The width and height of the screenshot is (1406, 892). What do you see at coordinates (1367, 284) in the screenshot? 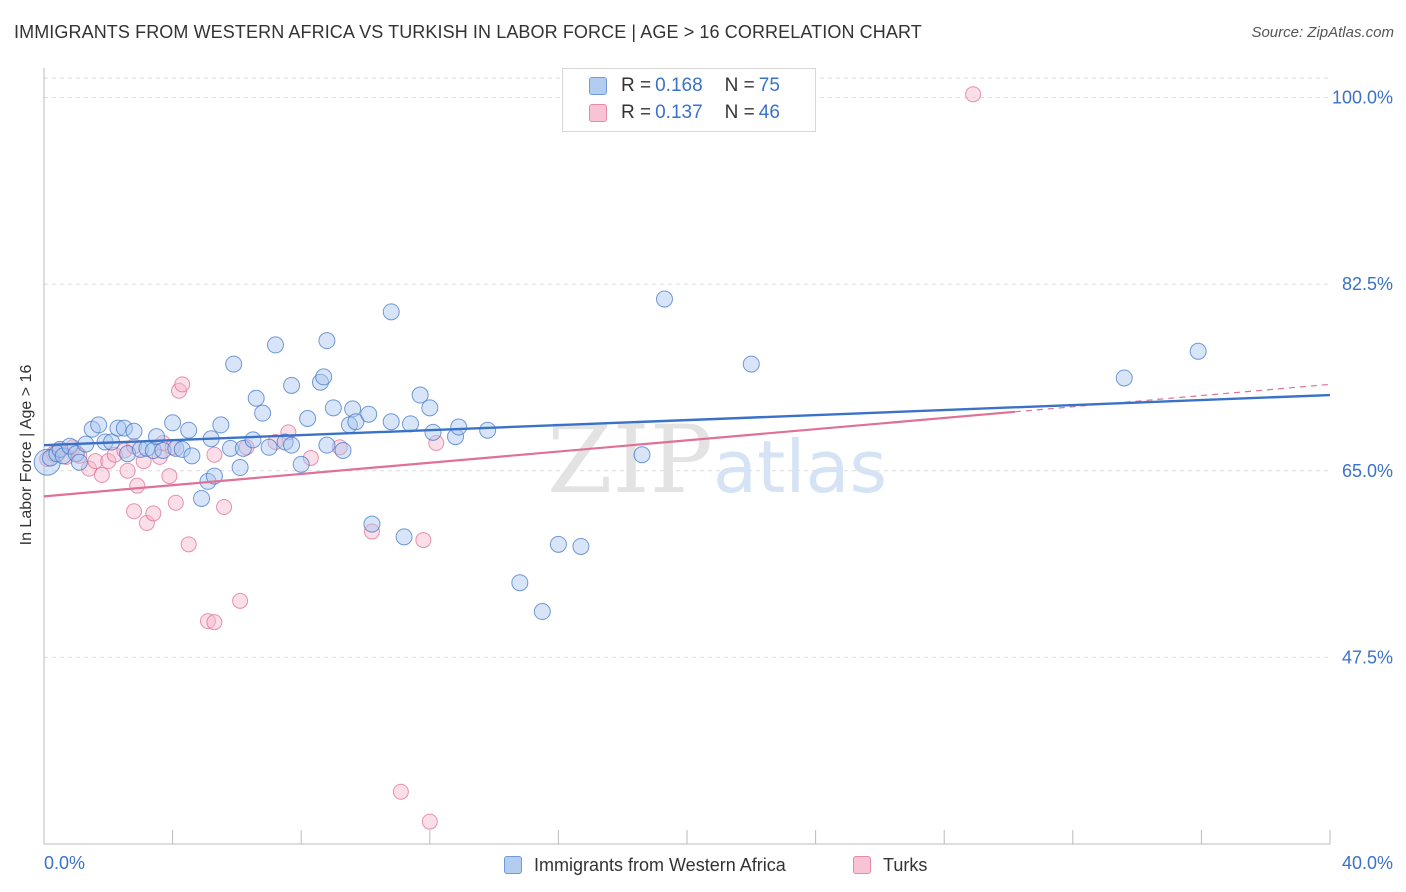
I see `y-tick-label: 82.5%` at bounding box center [1367, 284].